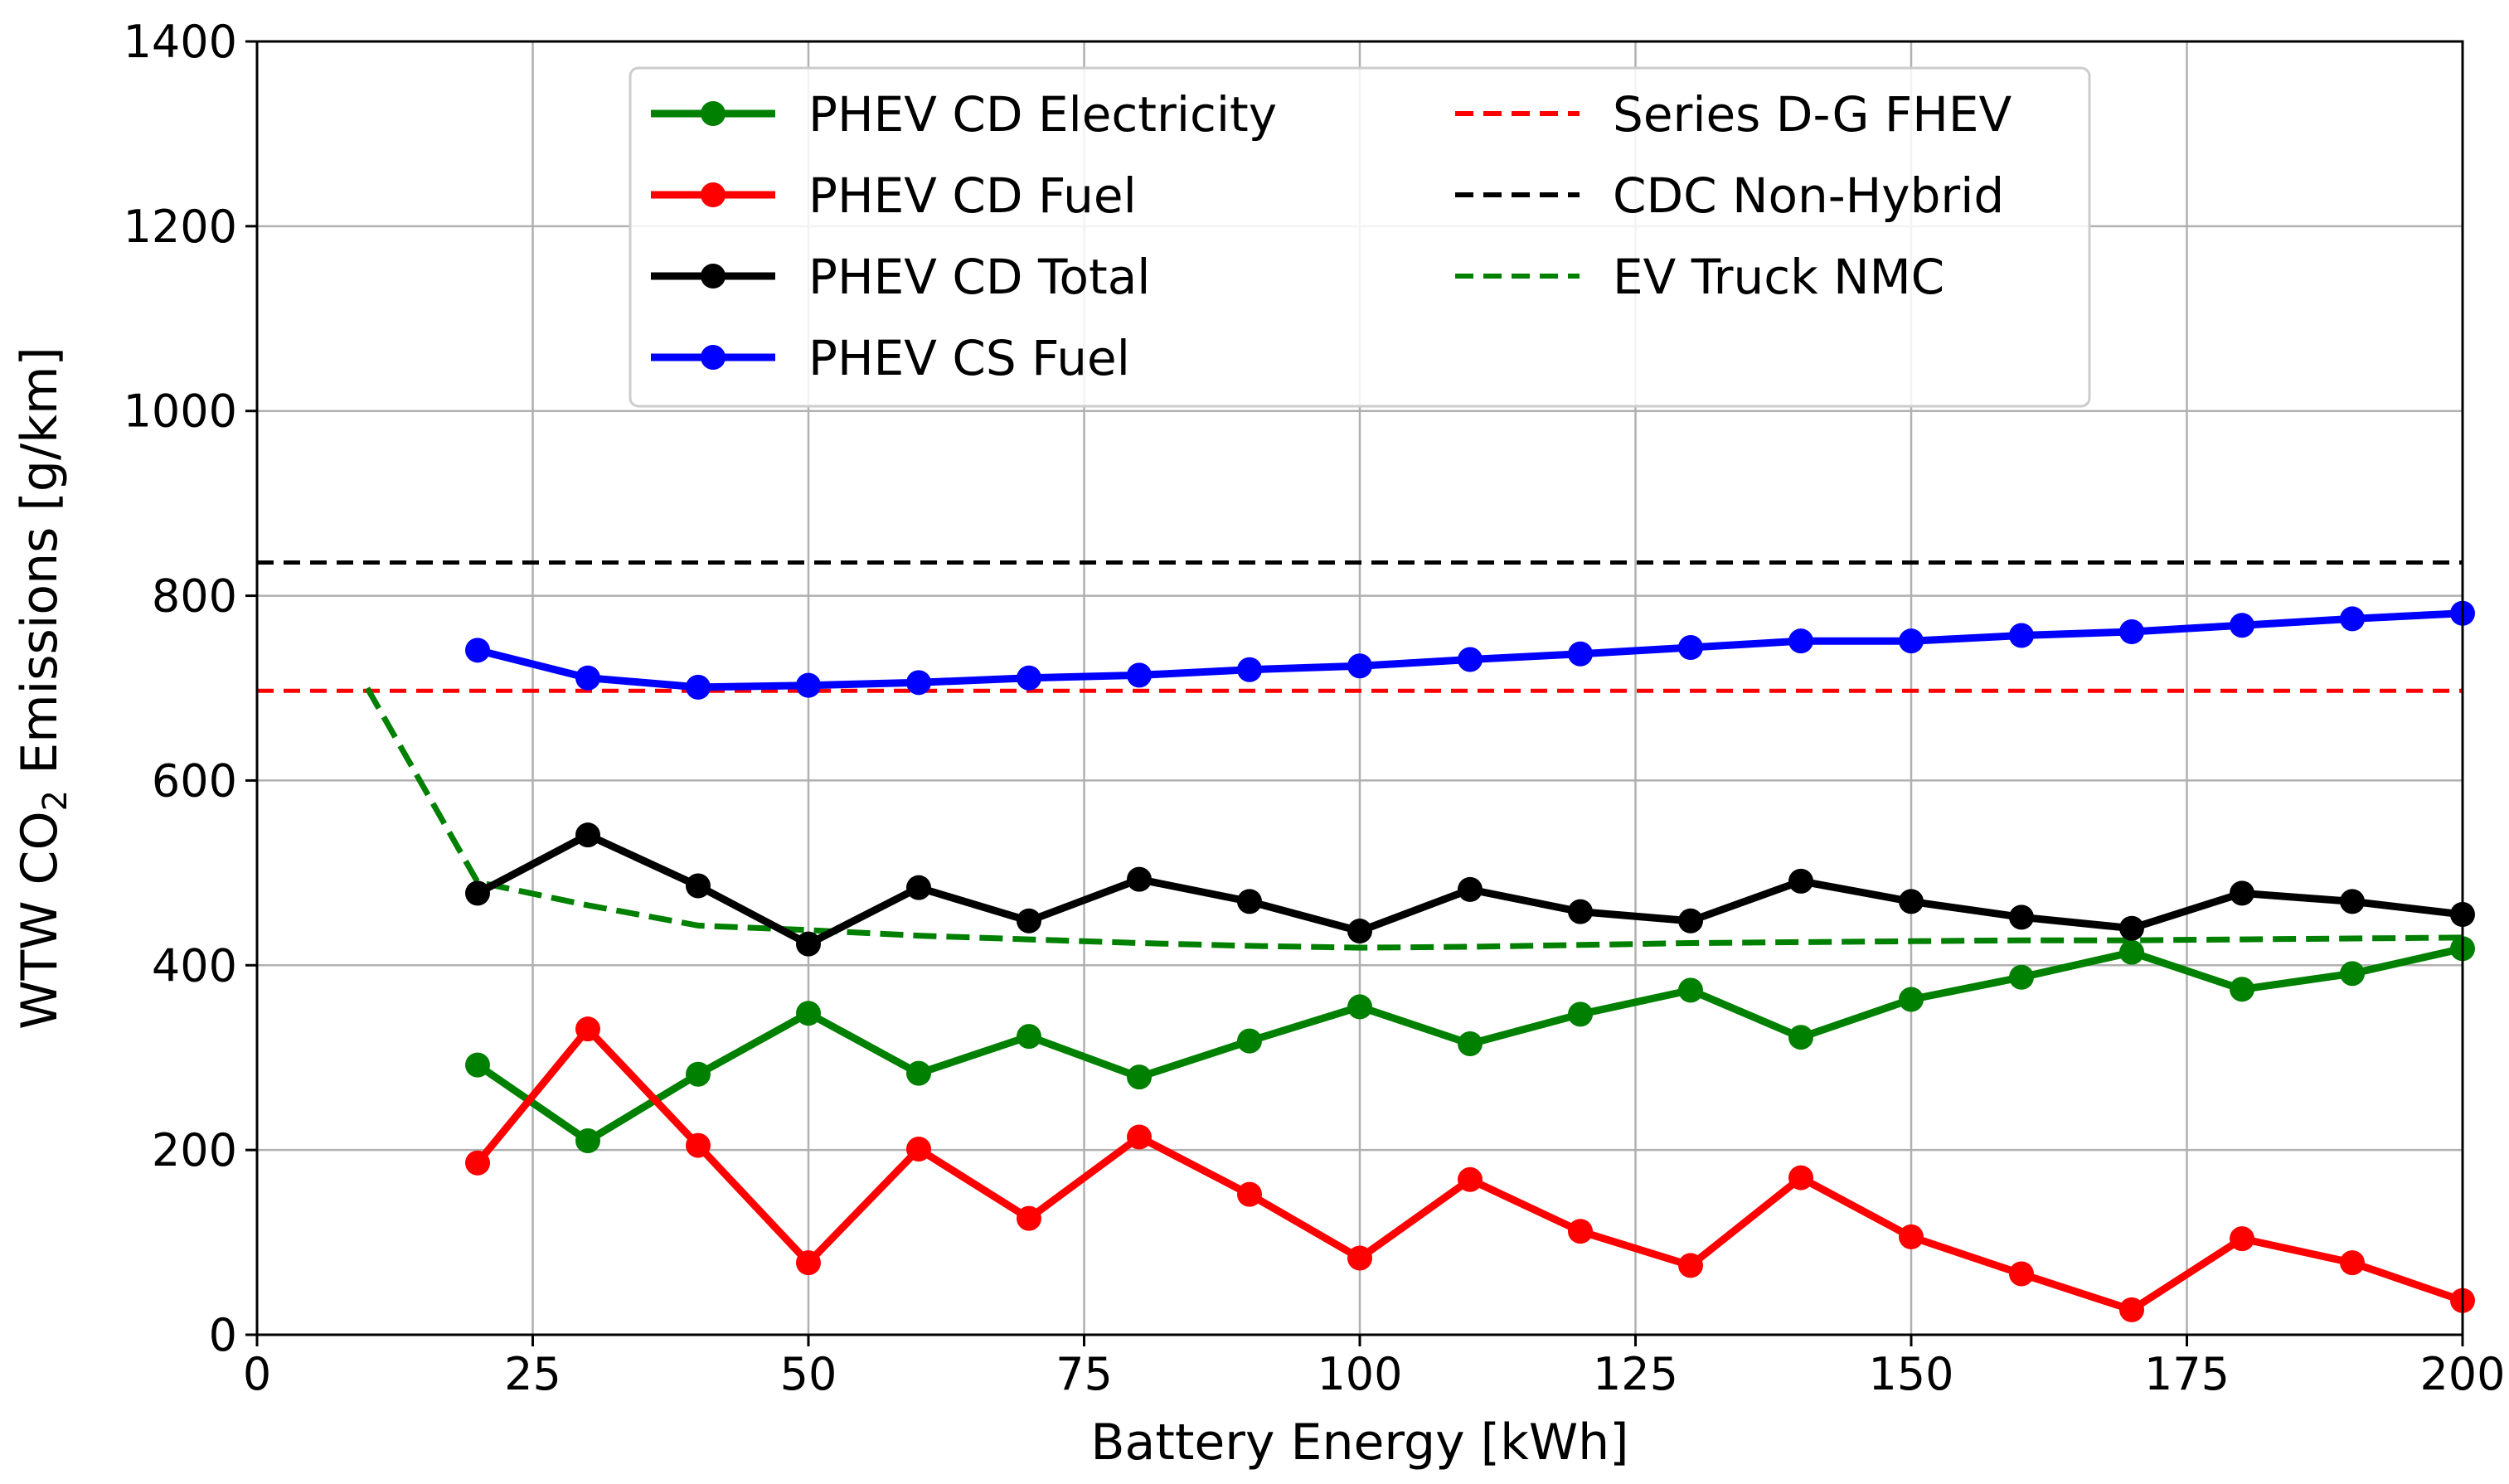 Image resolution: width=2509 pixels, height=1484 pixels. I want to click on x-tick-label: 0, so click(257, 1374).